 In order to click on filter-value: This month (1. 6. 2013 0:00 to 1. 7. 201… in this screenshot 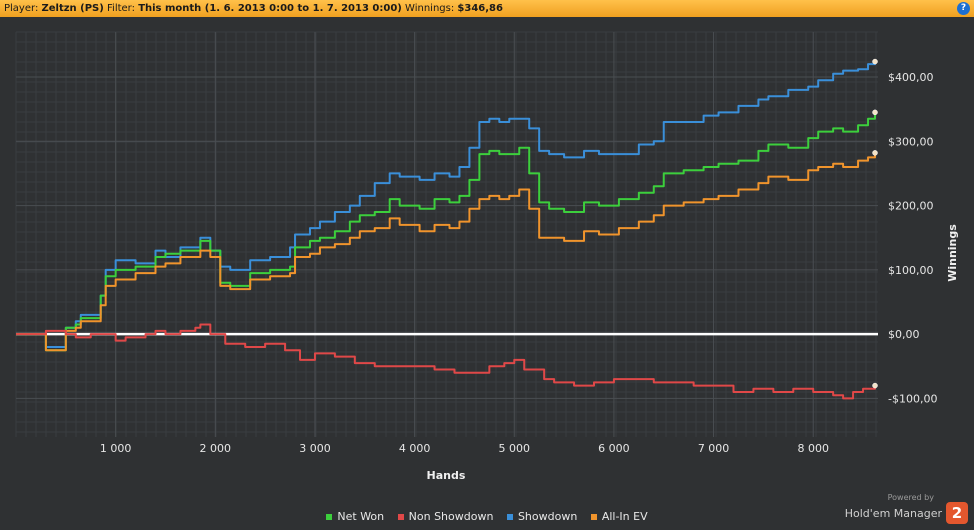, I will do `click(270, 8)`.